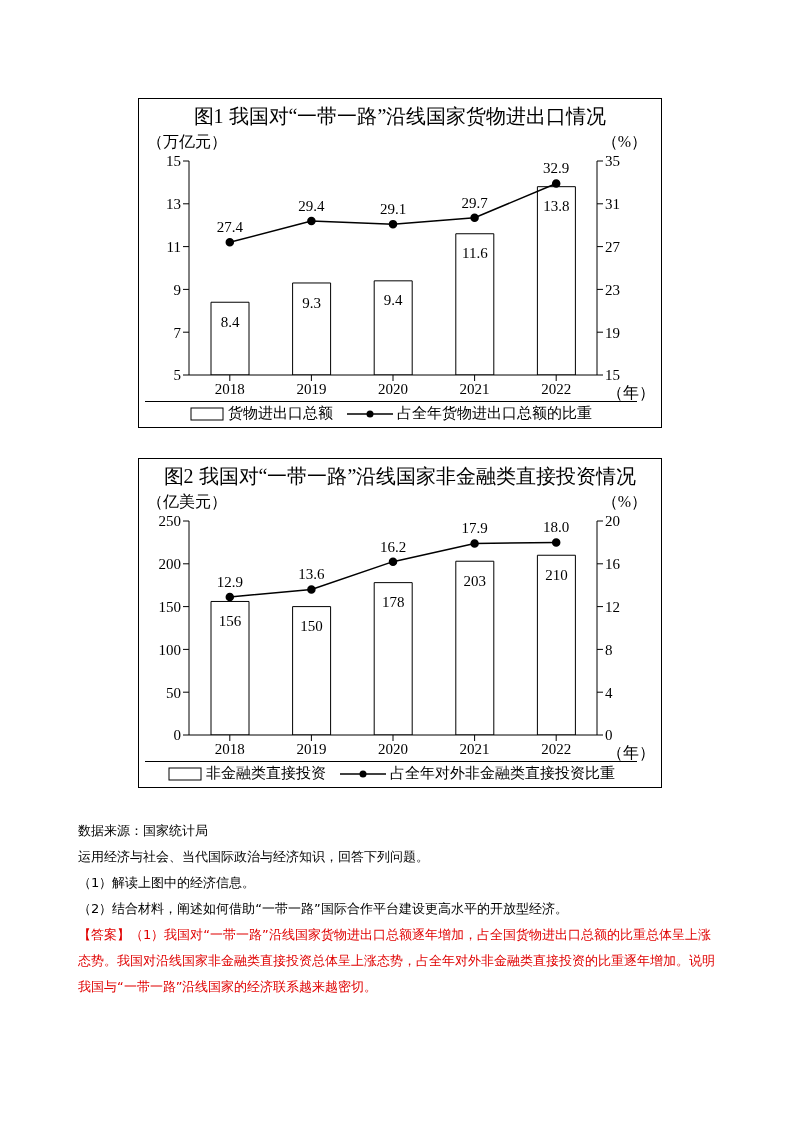  What do you see at coordinates (312, 574) in the screenshot?
I see `data-label: 13.6` at bounding box center [312, 574].